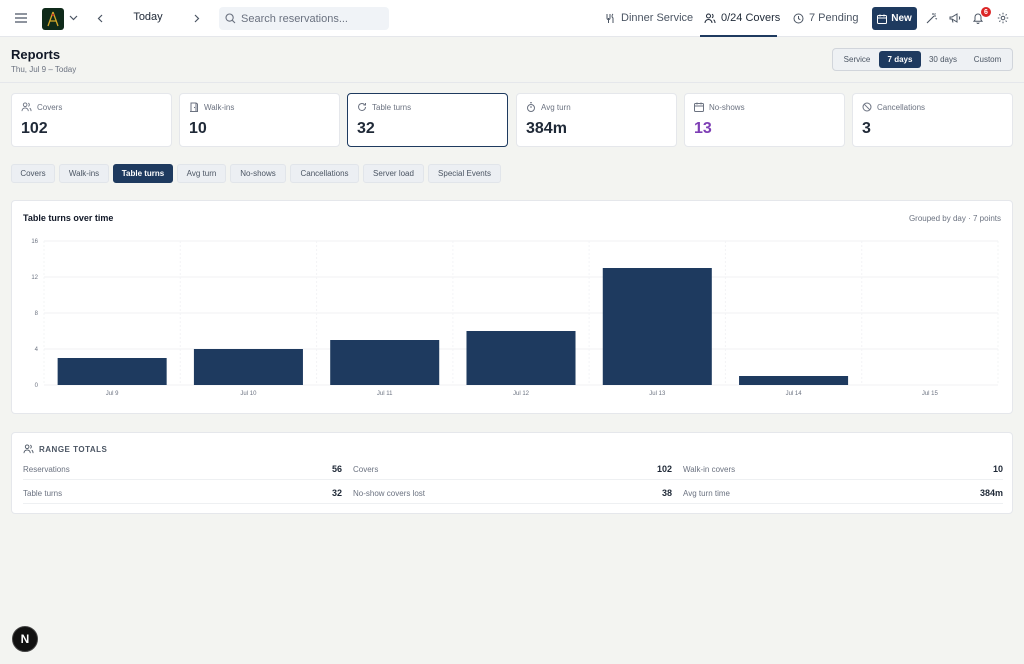  I want to click on card-value: 384m, so click(546, 128).